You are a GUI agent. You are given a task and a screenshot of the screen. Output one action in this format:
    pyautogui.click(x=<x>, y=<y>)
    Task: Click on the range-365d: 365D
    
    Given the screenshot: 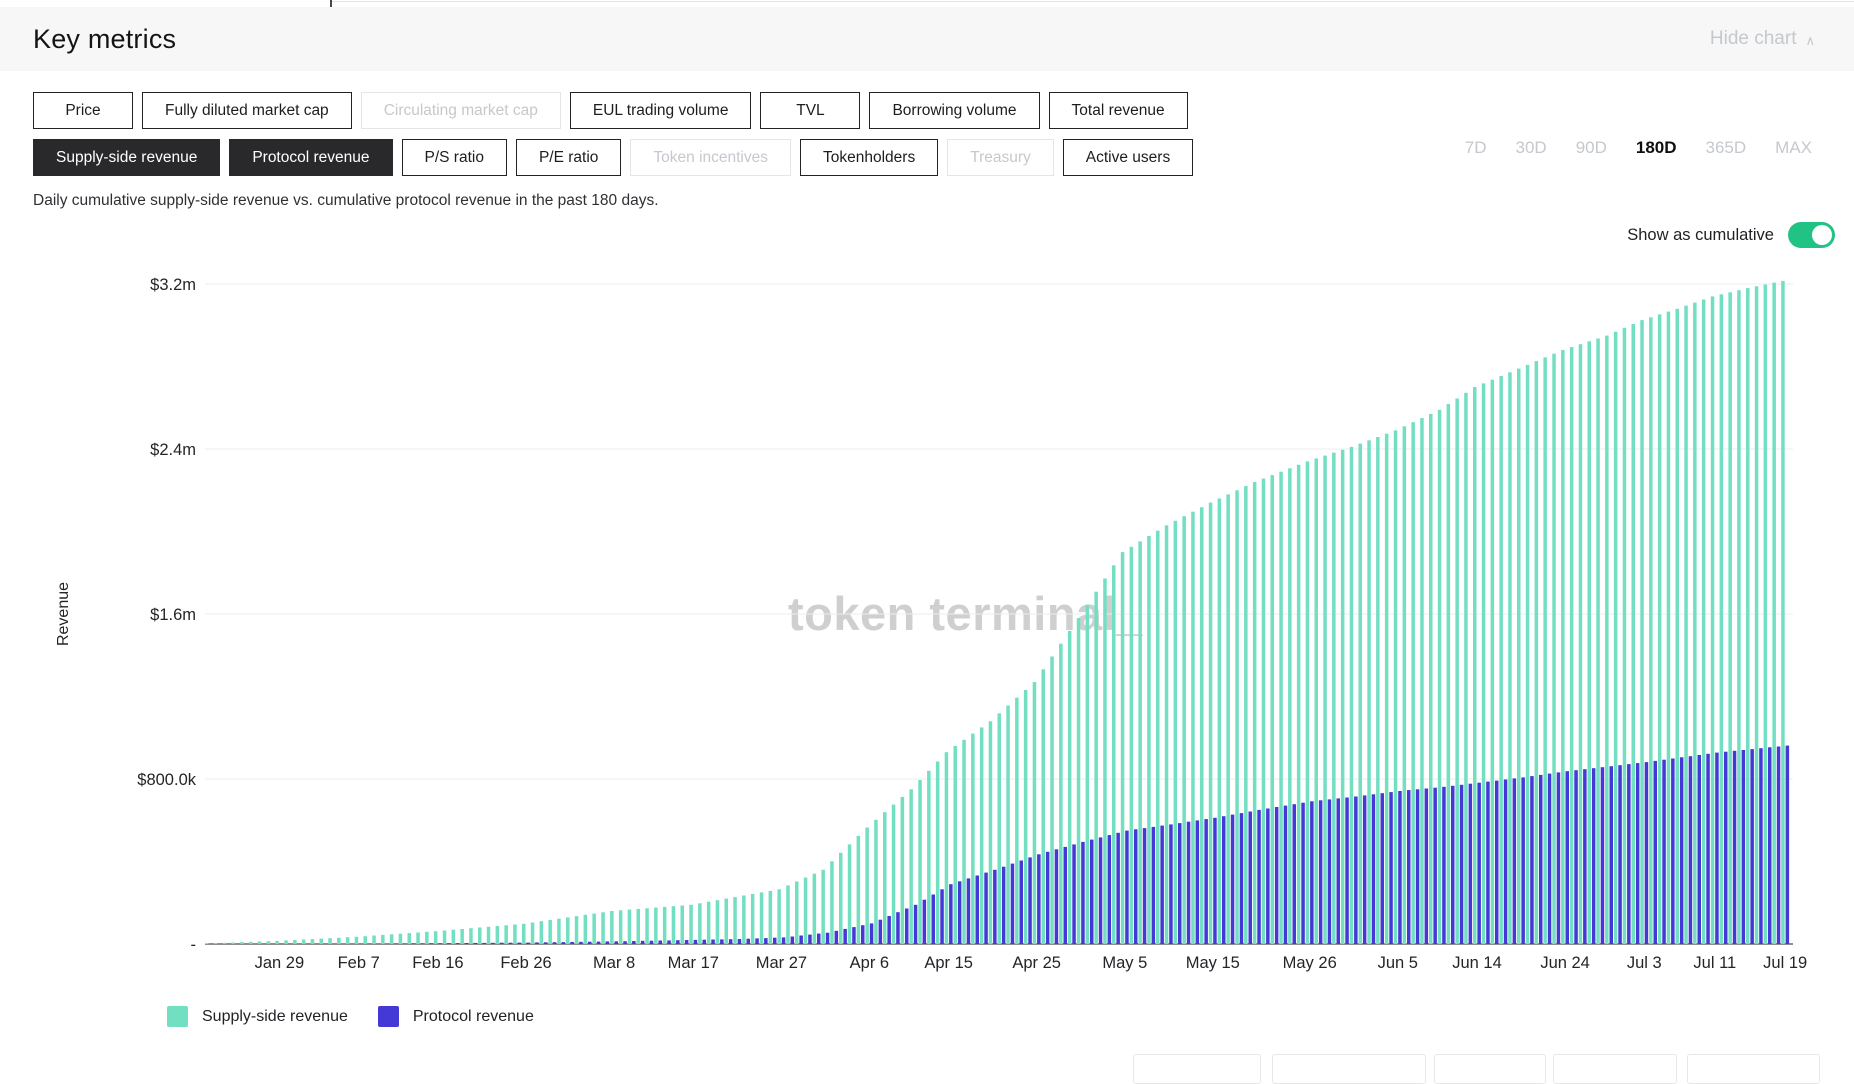 What is the action you would take?
    pyautogui.click(x=1726, y=147)
    